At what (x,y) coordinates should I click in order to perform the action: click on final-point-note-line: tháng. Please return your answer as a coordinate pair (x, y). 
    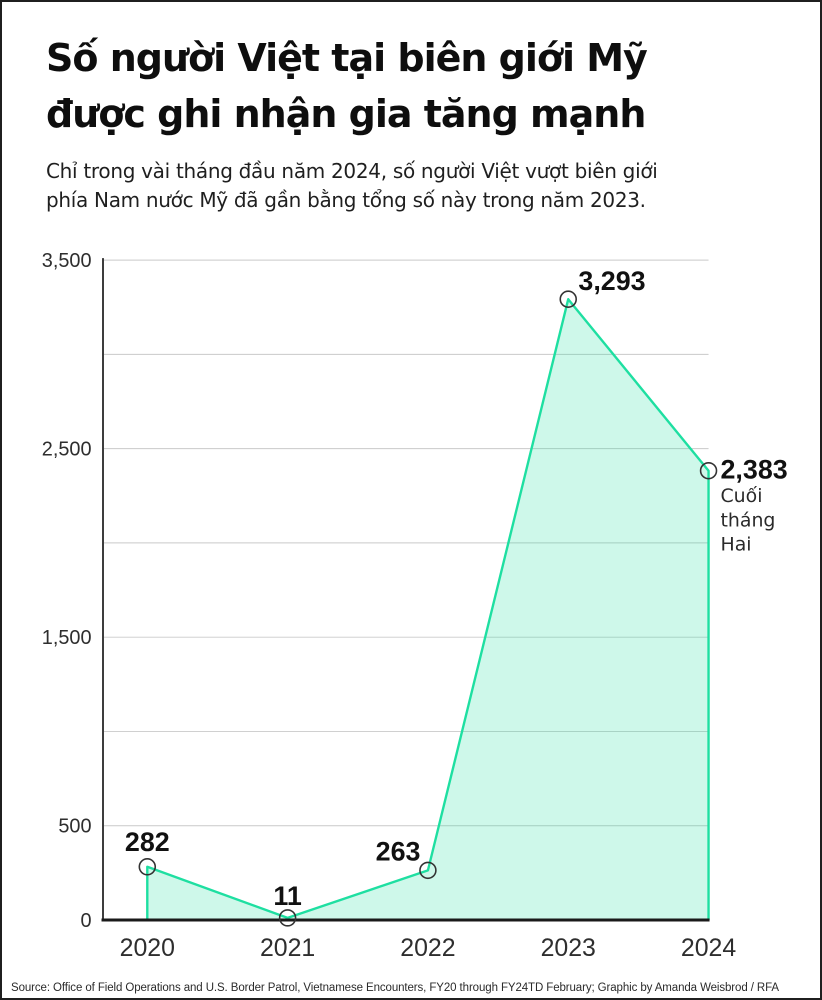
    Looking at the image, I should click on (747, 520).